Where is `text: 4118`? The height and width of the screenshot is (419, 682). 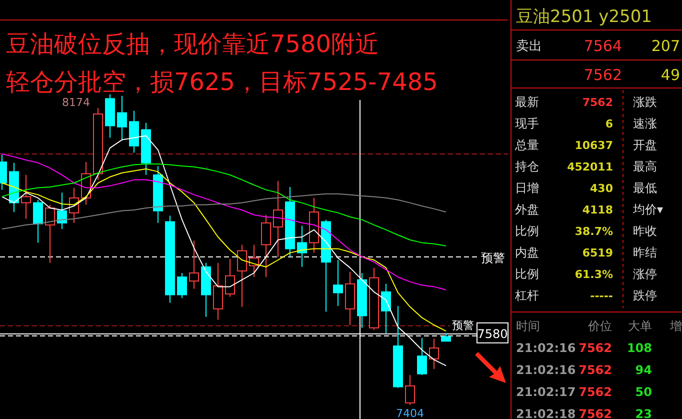
text: 4118 is located at coordinates (597, 210).